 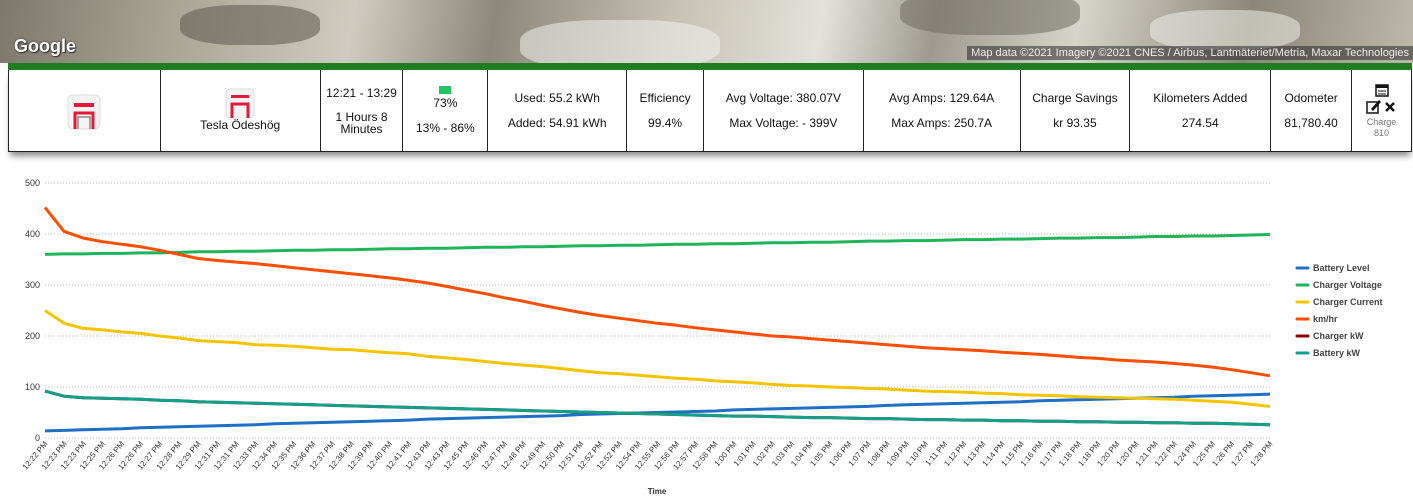 What do you see at coordinates (32, 285) in the screenshot?
I see `y-tick-label: 300` at bounding box center [32, 285].